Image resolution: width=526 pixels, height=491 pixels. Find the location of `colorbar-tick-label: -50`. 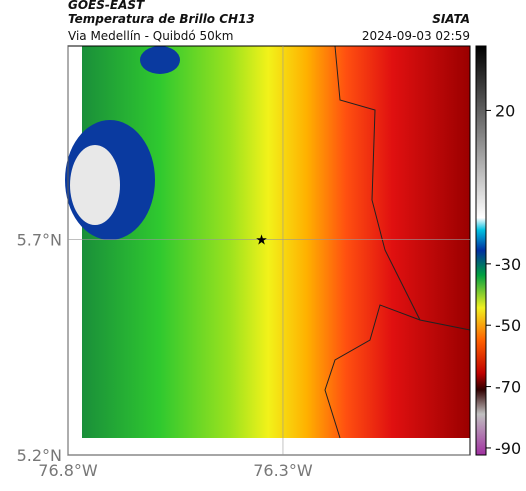

colorbar-tick-label: -50 is located at coordinates (508, 325).